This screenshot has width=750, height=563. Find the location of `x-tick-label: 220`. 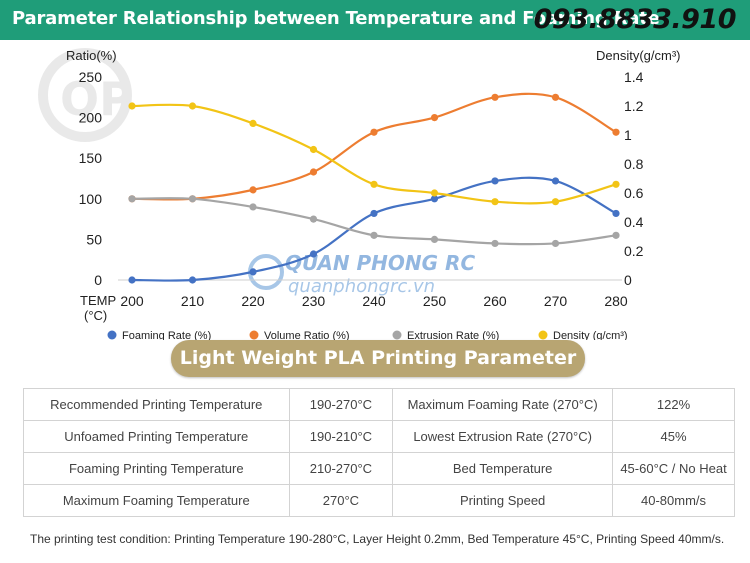

x-tick-label: 220 is located at coordinates (253, 301).